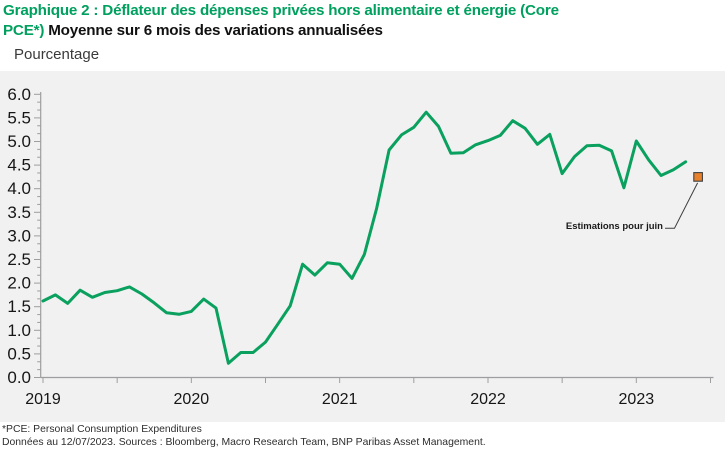  Describe the element at coordinates (698, 177) in the screenshot. I see `june-estimate-marker` at that location.